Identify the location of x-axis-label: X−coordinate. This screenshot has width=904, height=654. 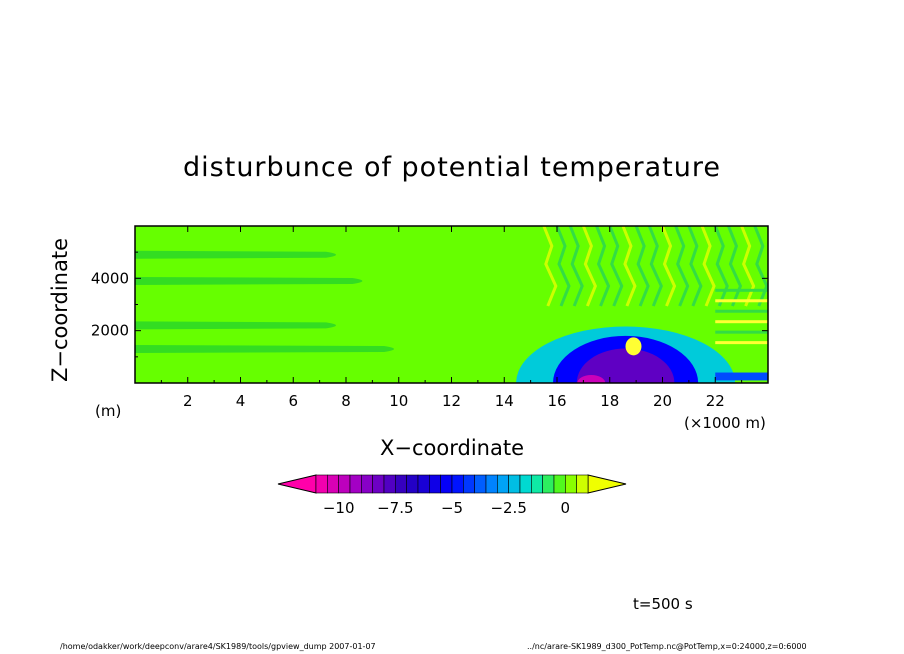
(452, 448).